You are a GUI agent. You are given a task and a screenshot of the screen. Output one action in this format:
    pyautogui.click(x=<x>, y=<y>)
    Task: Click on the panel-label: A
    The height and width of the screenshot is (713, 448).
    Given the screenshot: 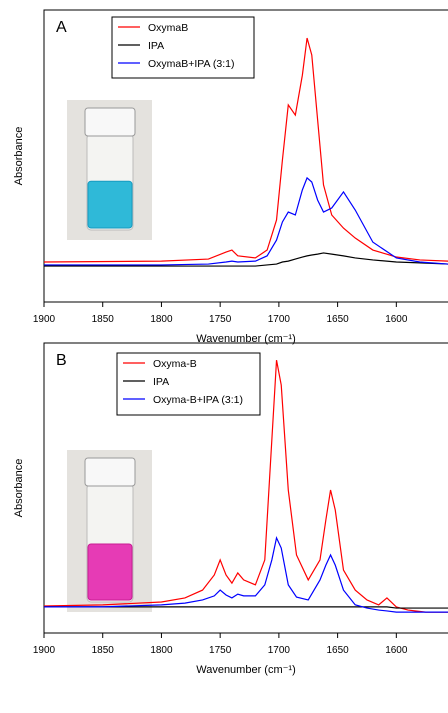 What is the action you would take?
    pyautogui.click(x=61, y=27)
    